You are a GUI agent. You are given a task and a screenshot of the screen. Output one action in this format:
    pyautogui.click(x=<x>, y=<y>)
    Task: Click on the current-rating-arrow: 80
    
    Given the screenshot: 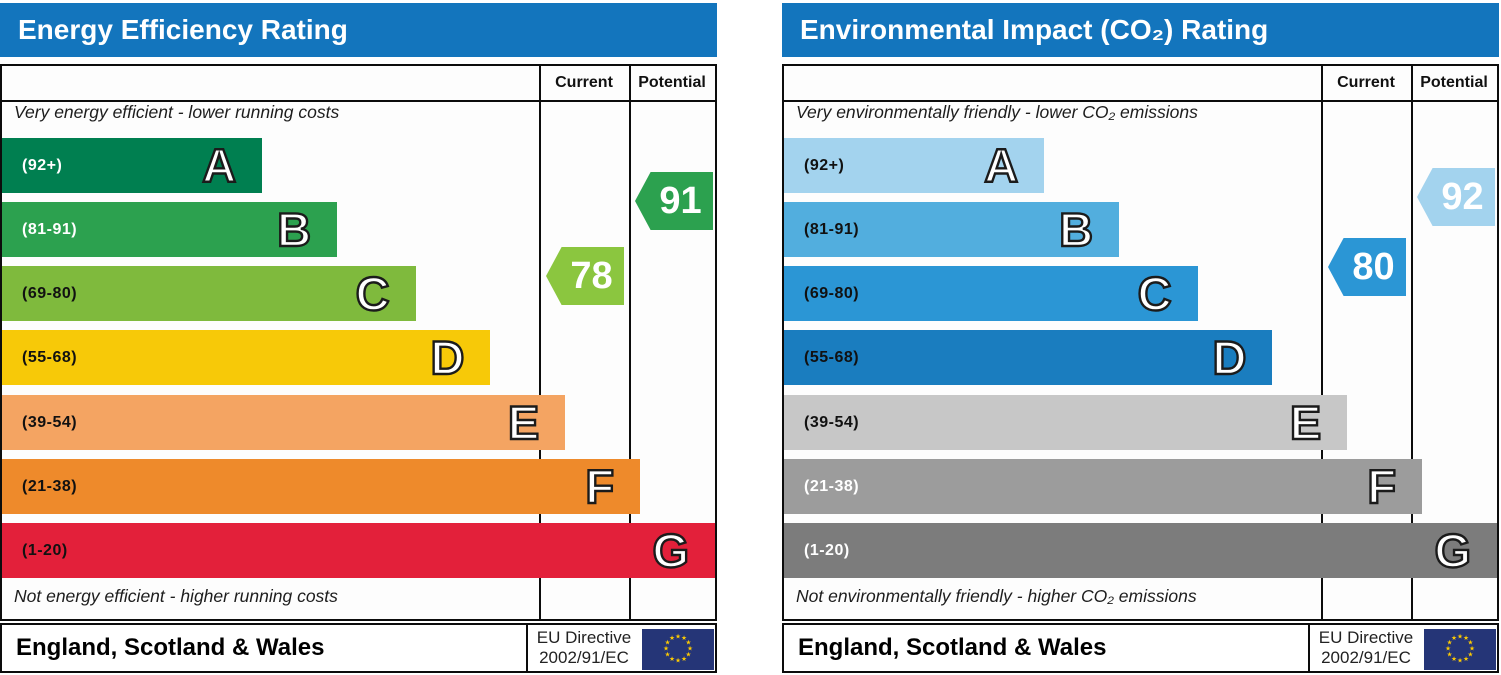 What is the action you would take?
    pyautogui.click(x=1367, y=267)
    